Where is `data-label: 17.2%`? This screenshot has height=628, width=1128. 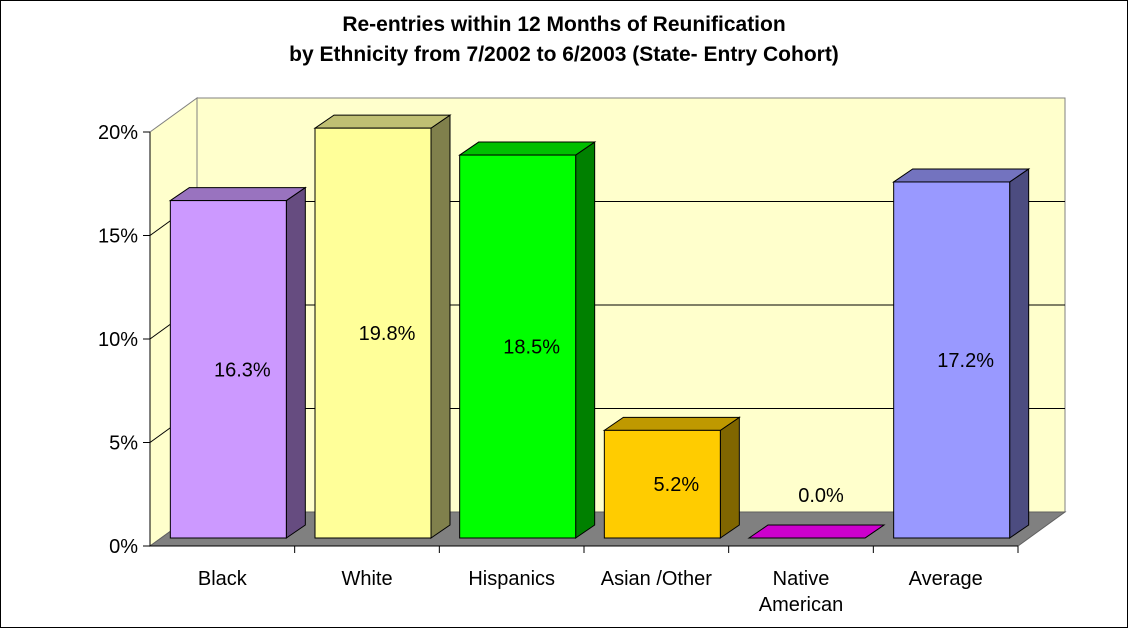 data-label: 17.2% is located at coordinates (965, 361).